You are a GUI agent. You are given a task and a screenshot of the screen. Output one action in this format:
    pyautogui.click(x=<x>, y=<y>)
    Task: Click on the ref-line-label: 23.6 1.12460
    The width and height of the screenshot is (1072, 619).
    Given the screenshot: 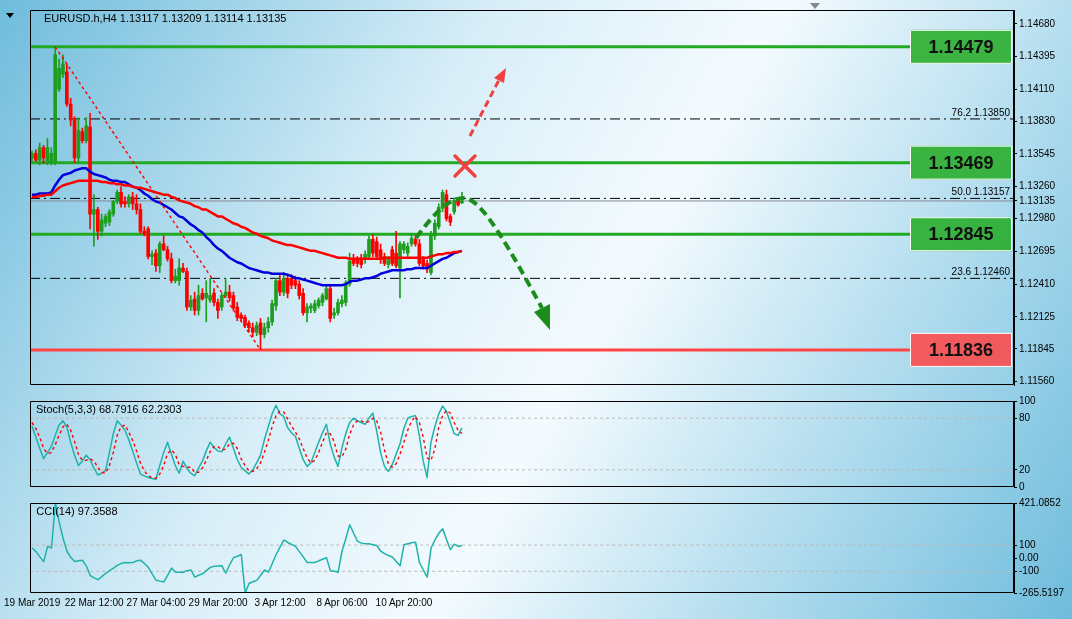 What is the action you would take?
    pyautogui.click(x=981, y=272)
    